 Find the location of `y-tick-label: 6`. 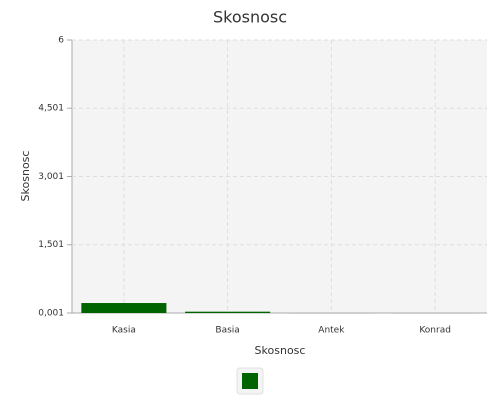

y-tick-label: 6 is located at coordinates (61, 41).